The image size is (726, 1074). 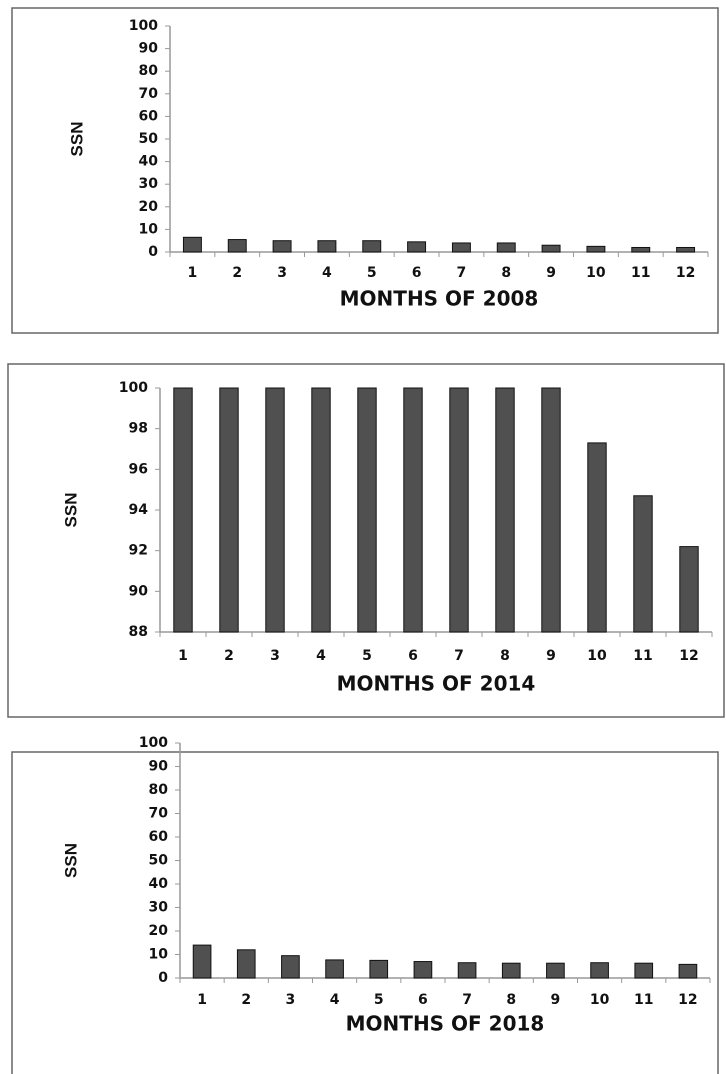 I want to click on y-tick-label: 94, so click(x=139, y=510).